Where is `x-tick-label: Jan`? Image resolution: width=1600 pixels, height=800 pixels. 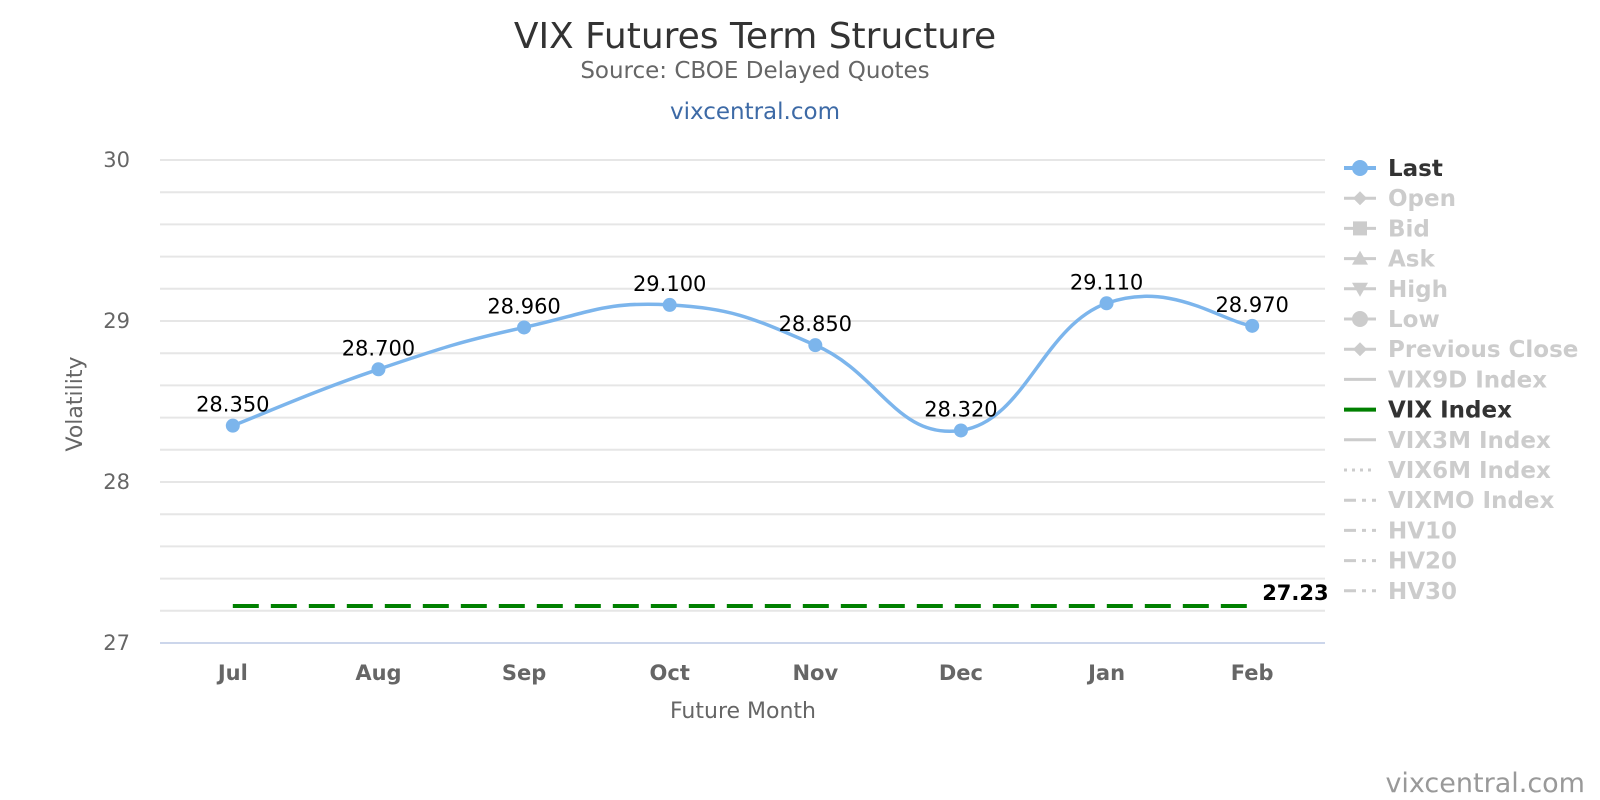 x-tick-label: Jan is located at coordinates (1105, 673).